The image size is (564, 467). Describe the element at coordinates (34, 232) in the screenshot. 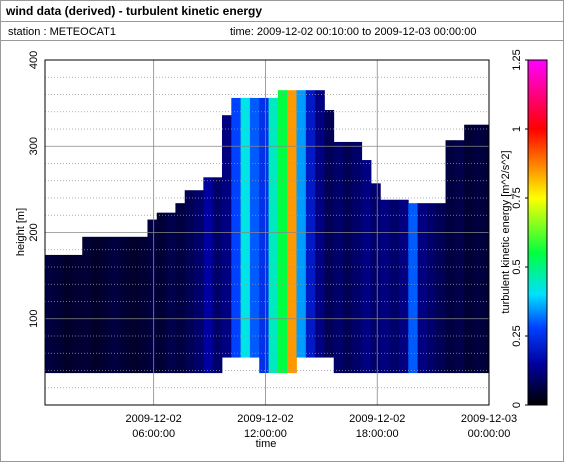

I see `y-tick-label: 200` at that location.